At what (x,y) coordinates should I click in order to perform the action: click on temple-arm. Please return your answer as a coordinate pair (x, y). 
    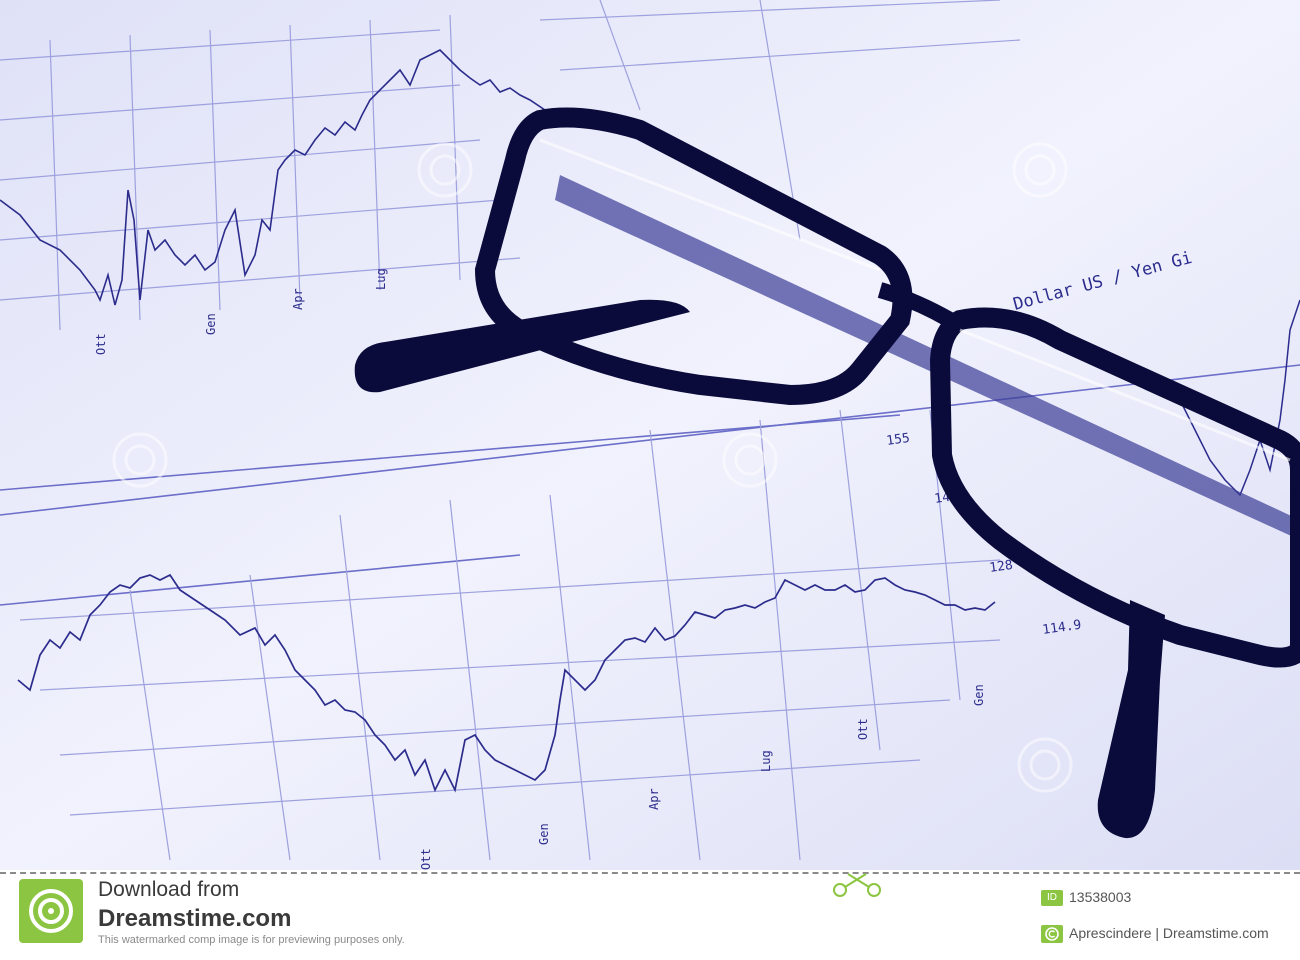
    Looking at the image, I should click on (522, 346).